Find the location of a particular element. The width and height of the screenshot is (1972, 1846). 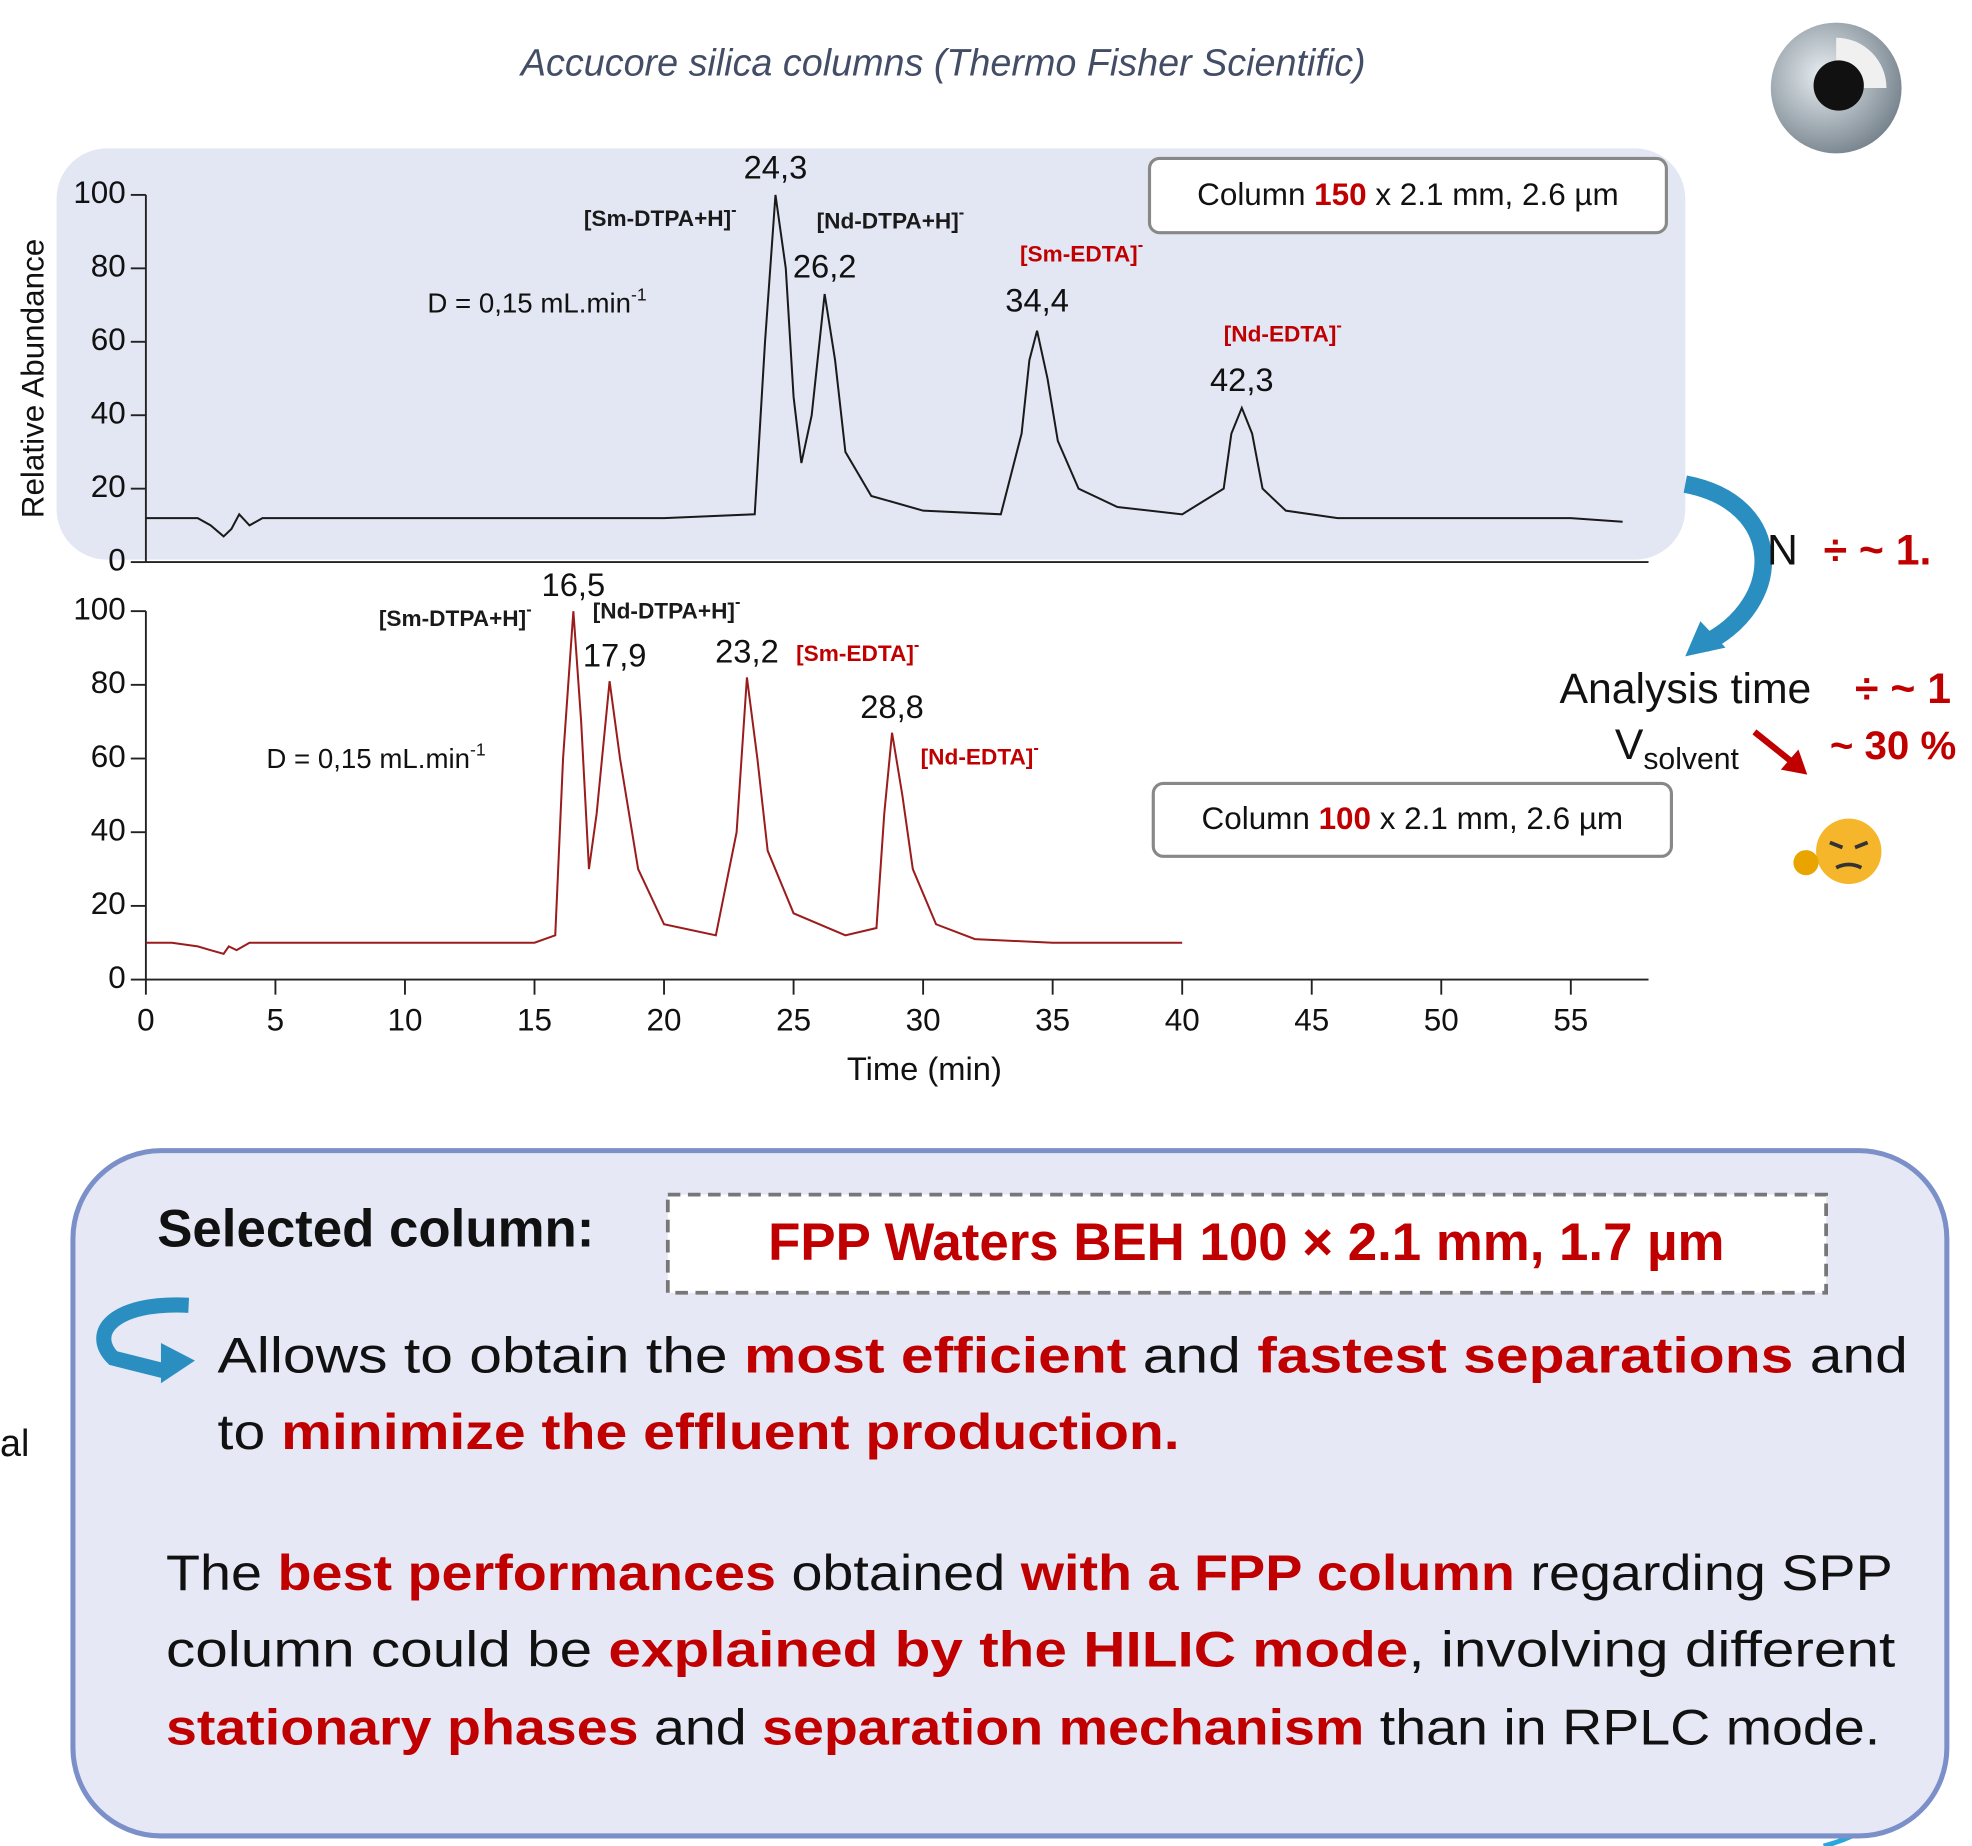

volume-symbol: V is located at coordinates (1629, 746).